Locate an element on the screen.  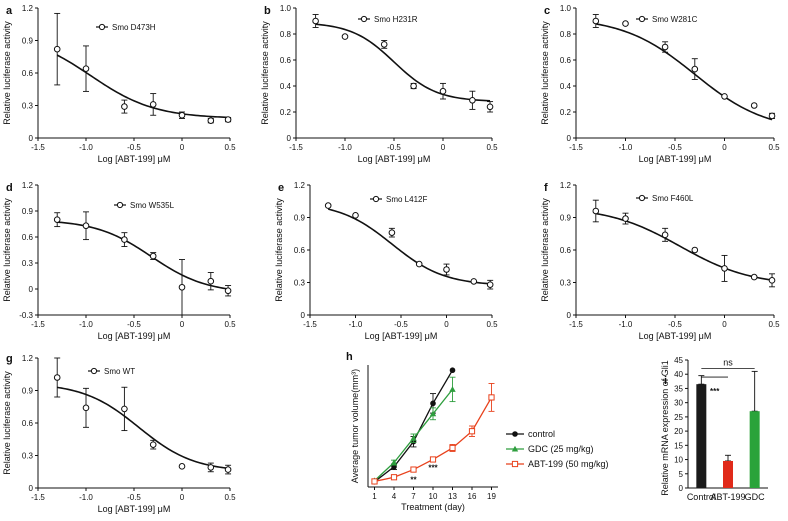
y-axis-label: Average tumor volume(mm³) is located at coordinates (355, 426).